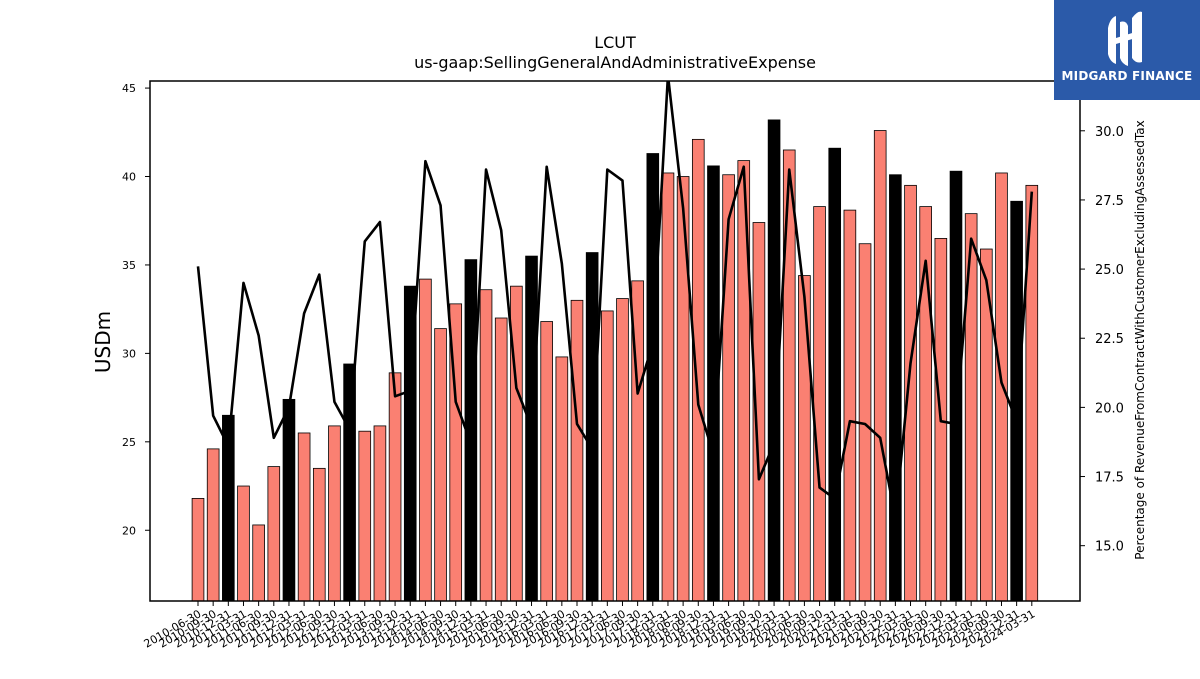 This screenshot has height=679, width=1200. Describe the element at coordinates (129, 177) in the screenshot. I see `y-tick-label: 40` at that location.